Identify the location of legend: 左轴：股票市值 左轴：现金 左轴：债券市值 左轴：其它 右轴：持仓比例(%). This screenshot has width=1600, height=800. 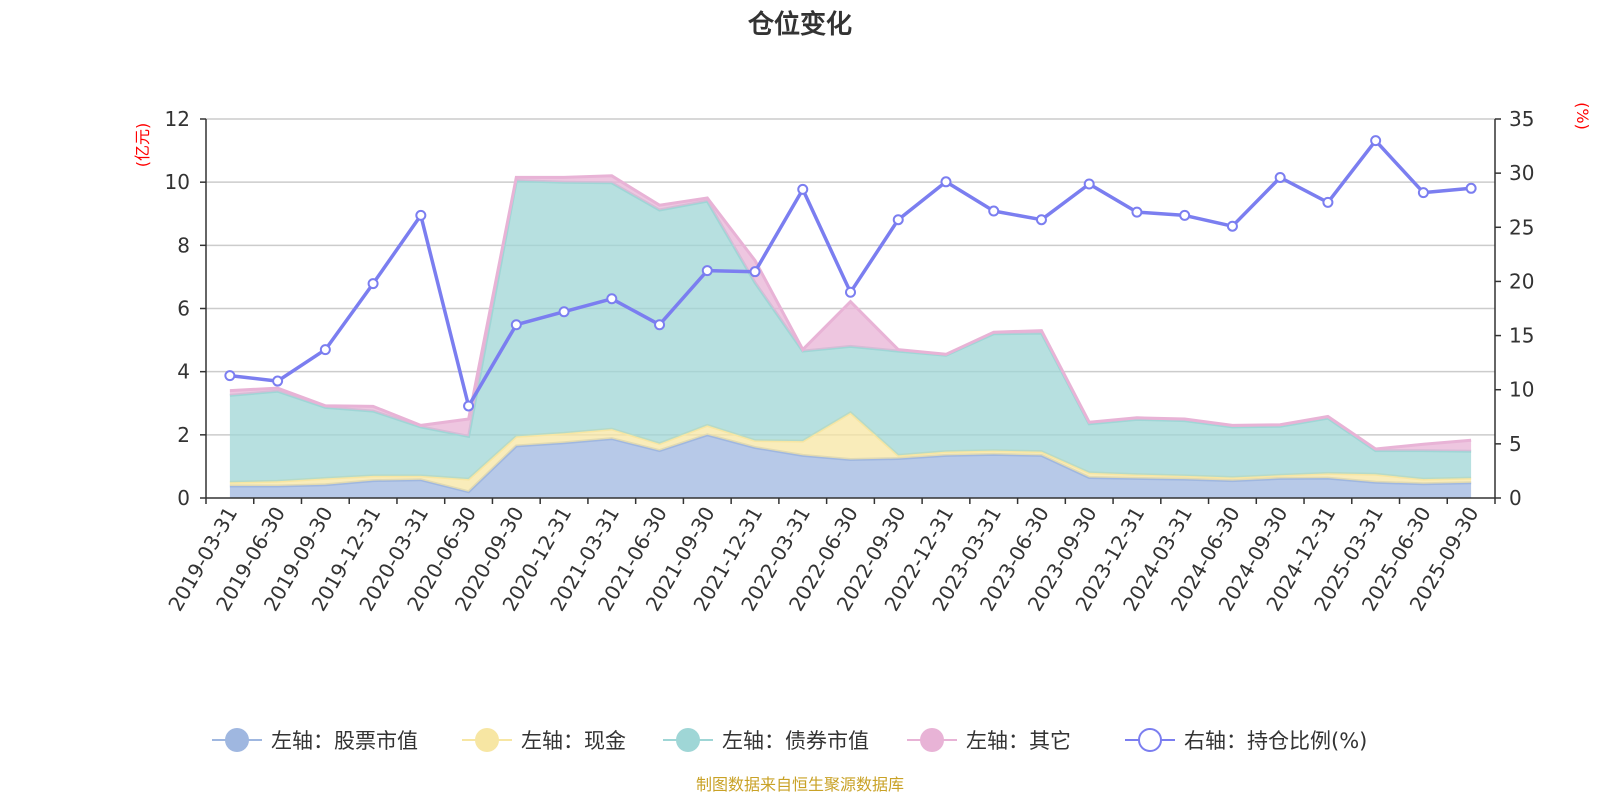
(789, 740).